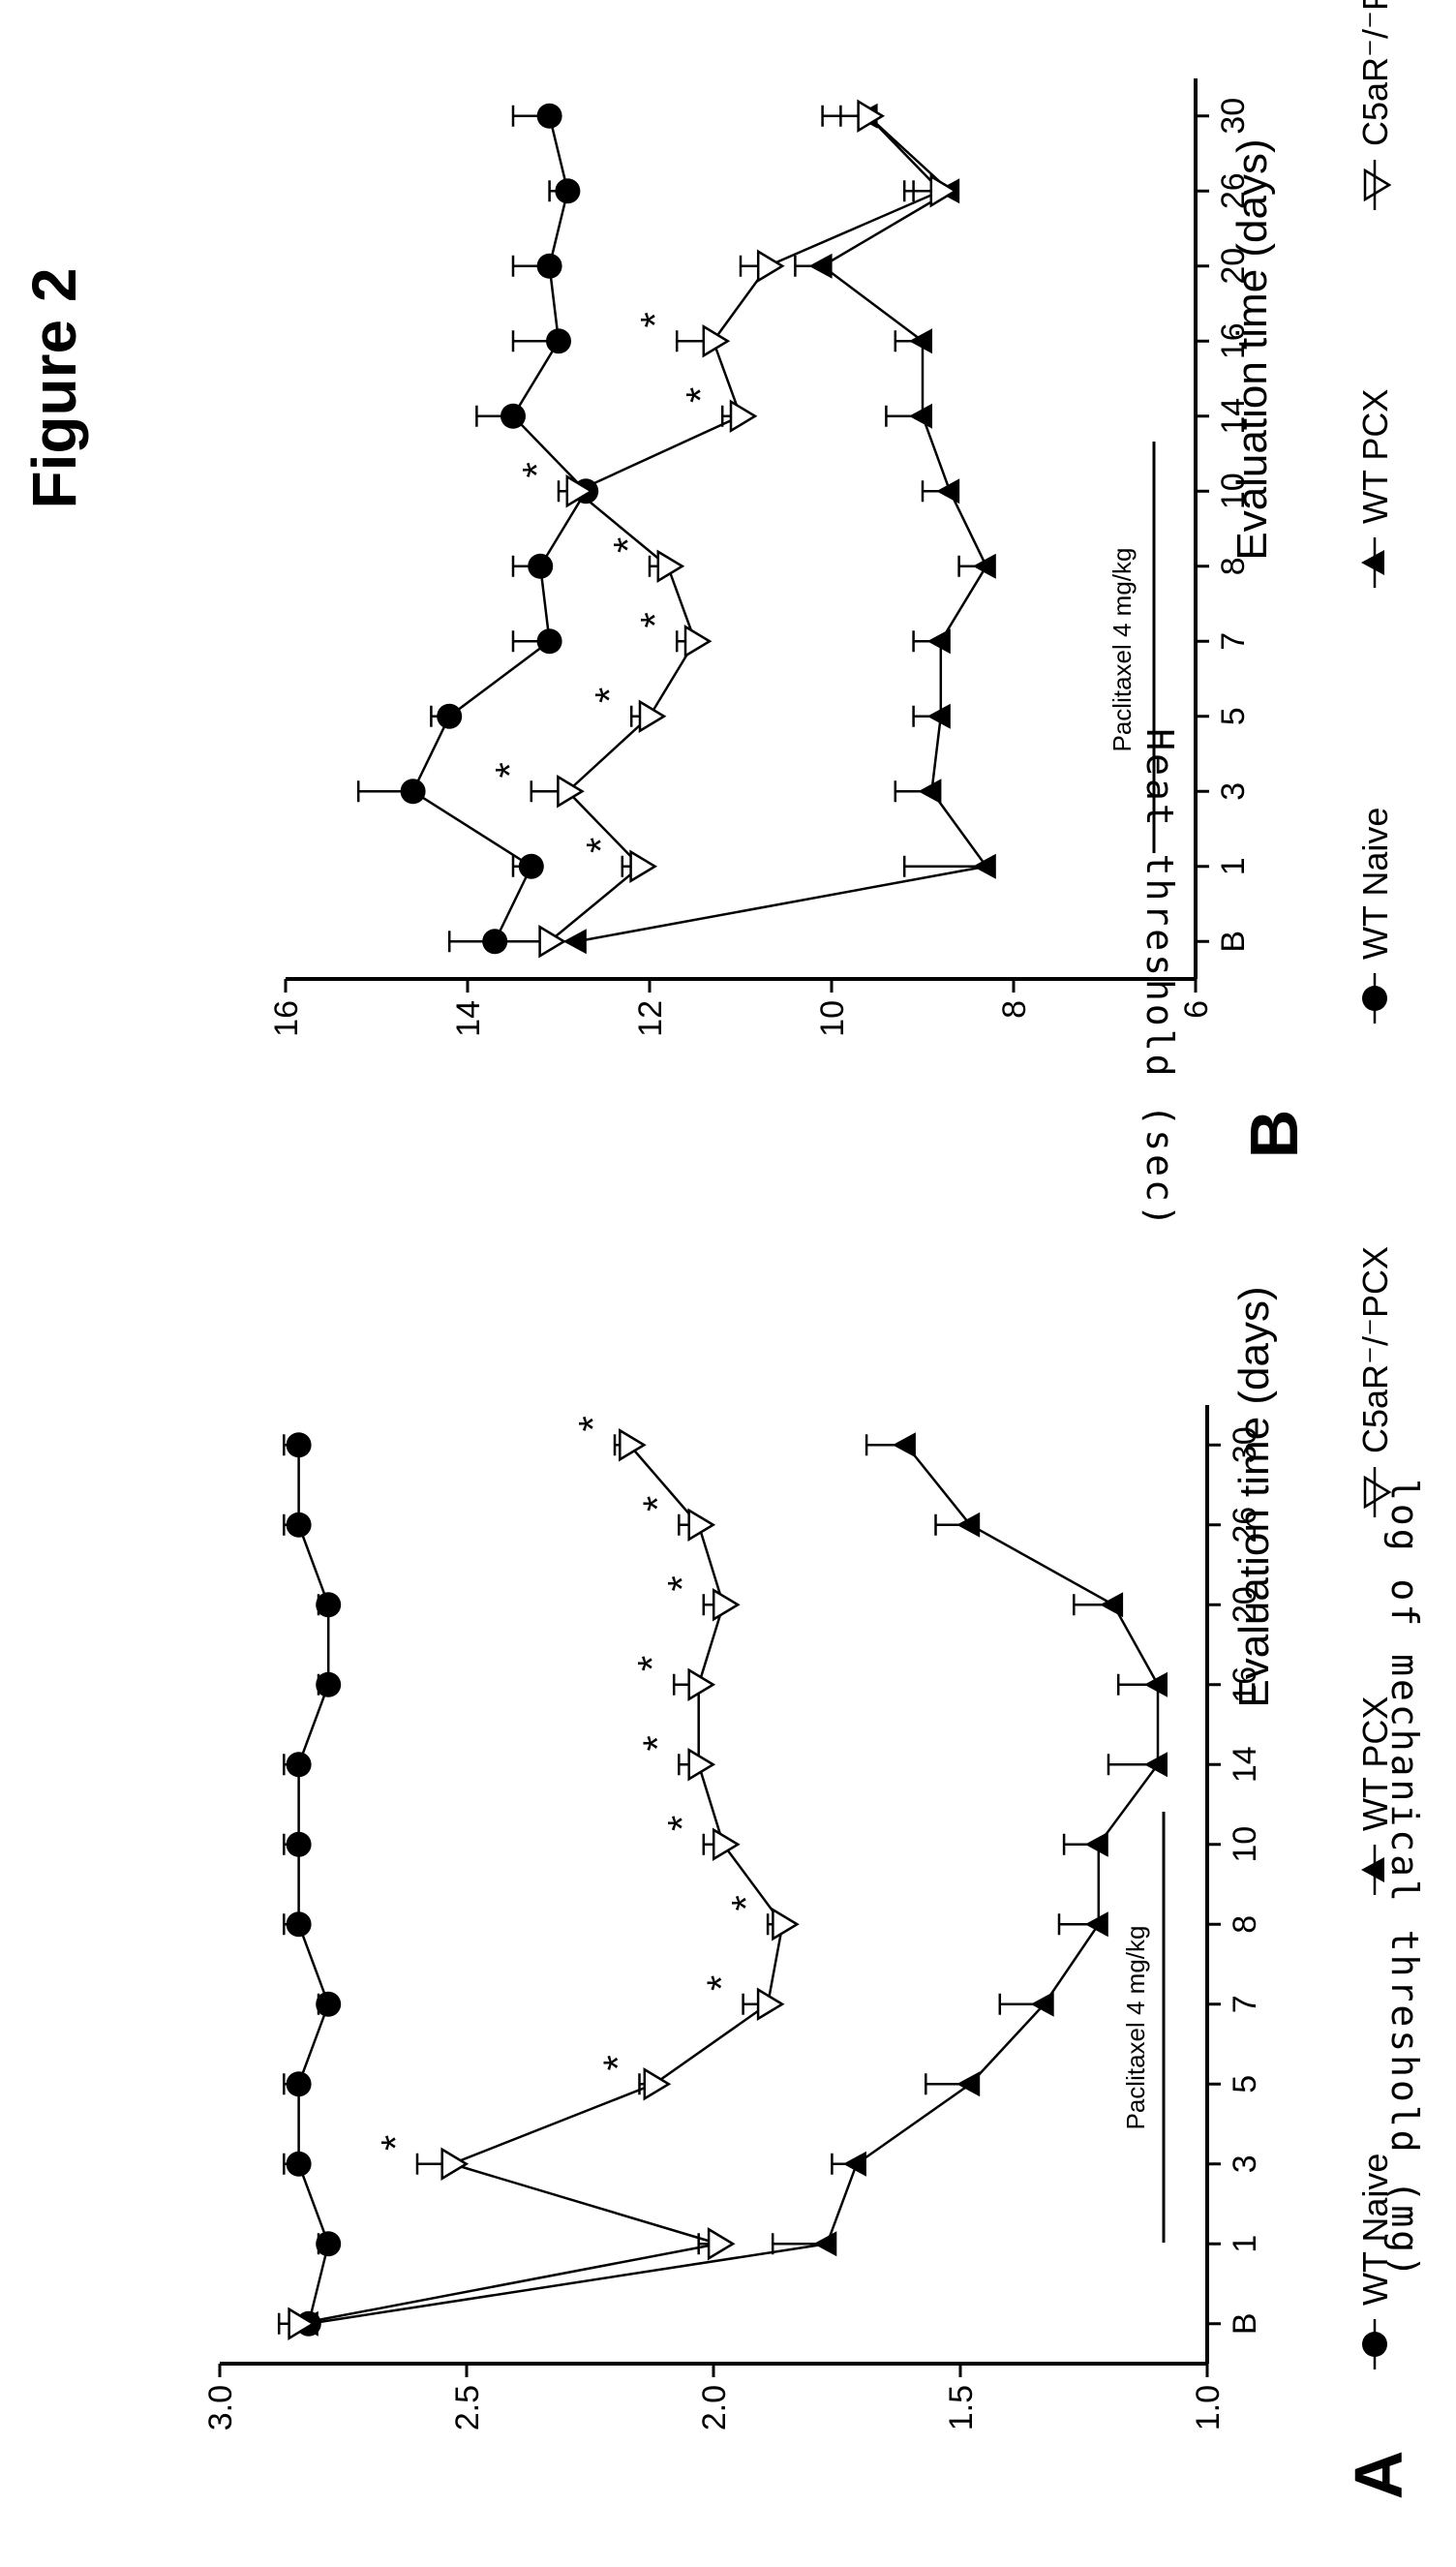 Image resolution: width=1456 pixels, height=2567 pixels. I want to click on panel-a-letter: A, so click(1379, 2476).